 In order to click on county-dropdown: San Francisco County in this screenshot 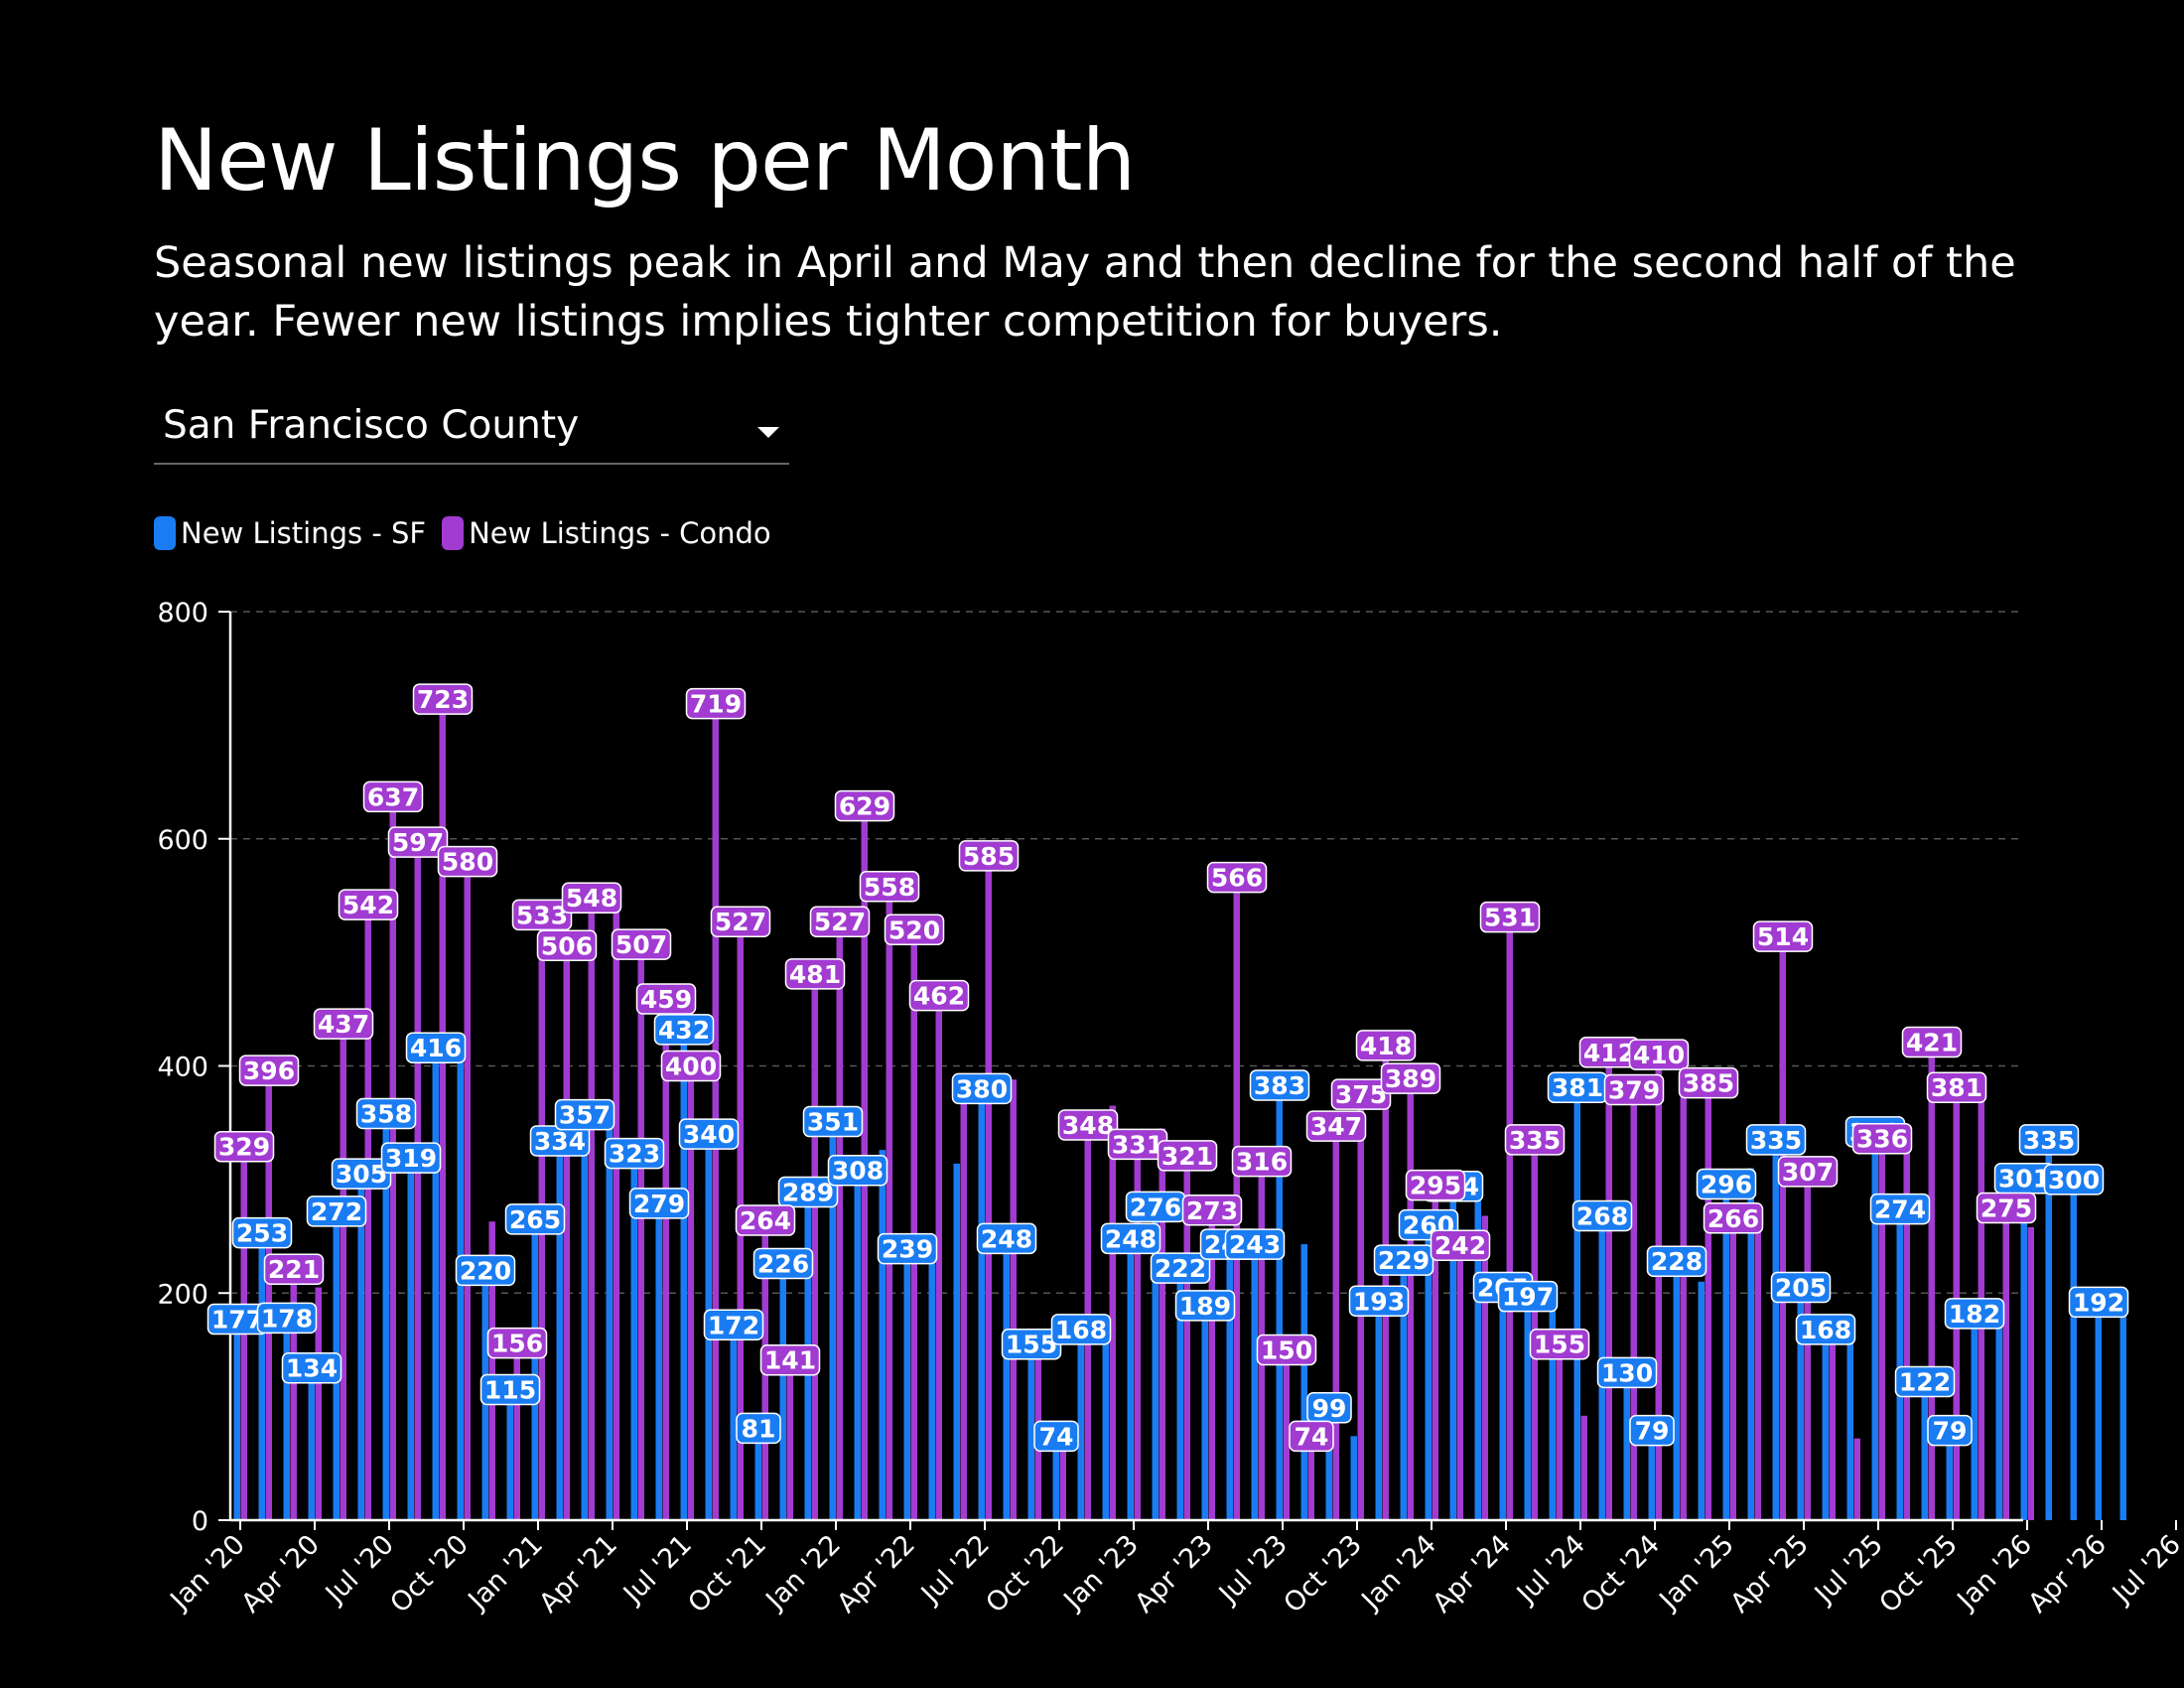, I will do `click(471, 431)`.